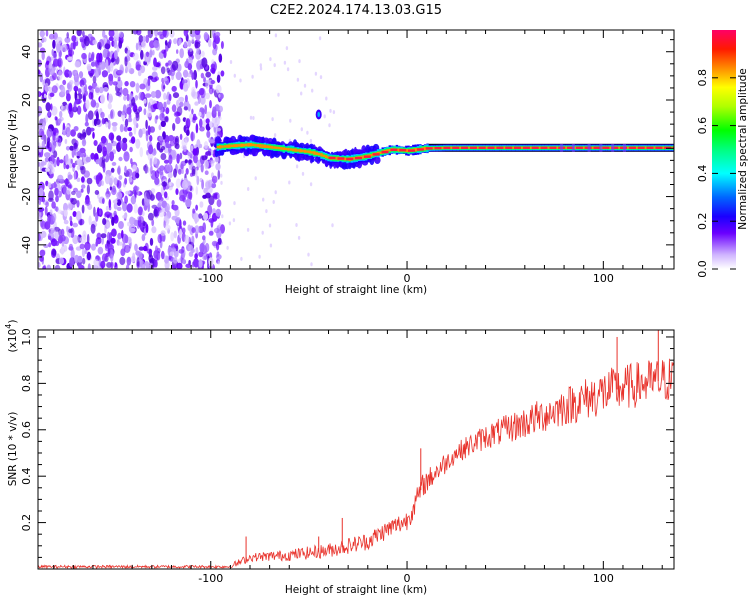 This screenshot has height=600, width=750. I want to click on colorbar-tick-label: 0.2, so click(702, 221).